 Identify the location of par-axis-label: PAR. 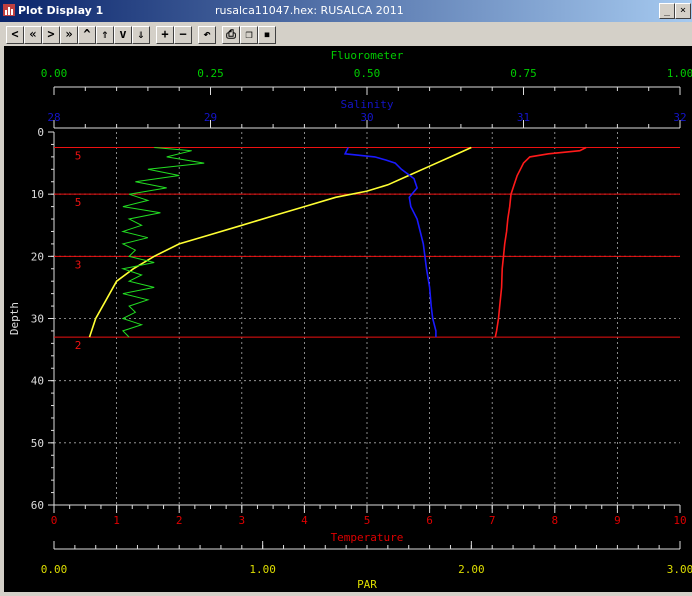
(367, 584).